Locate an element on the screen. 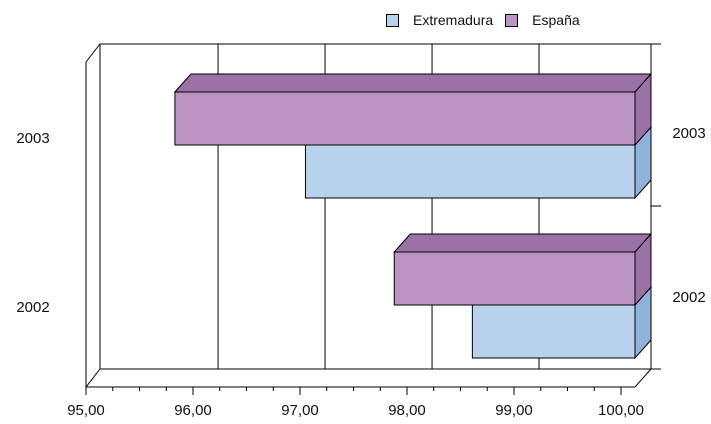  legend-item-espana: España is located at coordinates (542, 20).